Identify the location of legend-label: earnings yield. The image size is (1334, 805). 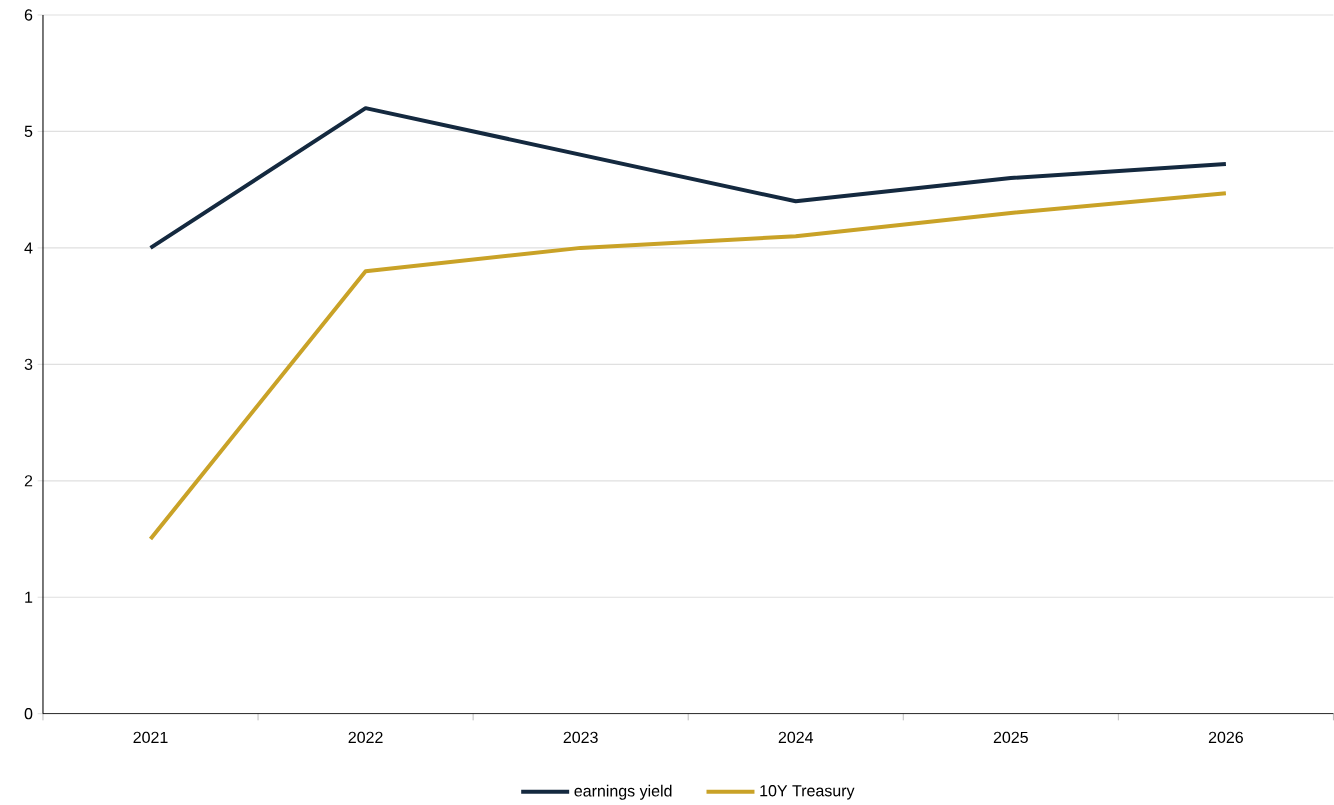
(623, 792).